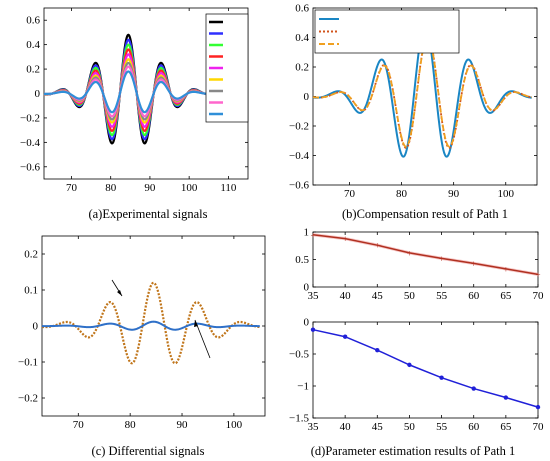 The height and width of the screenshot is (461, 550). I want to click on y-tick-label: −0.5, so click(299, 355).